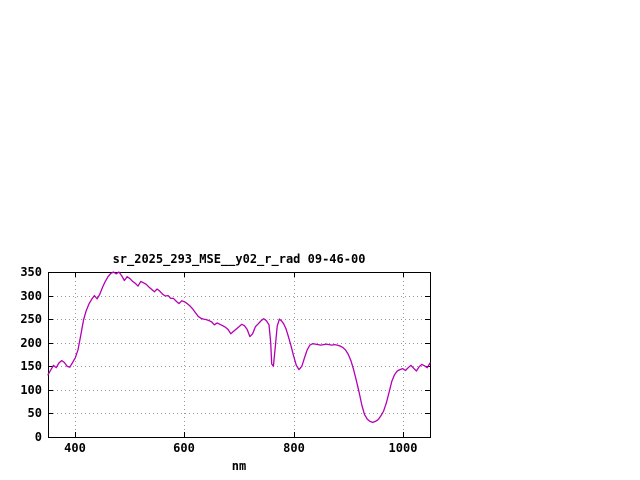 This screenshot has width=640, height=480. I want to click on x-tick-label: 1000, so click(403, 448).